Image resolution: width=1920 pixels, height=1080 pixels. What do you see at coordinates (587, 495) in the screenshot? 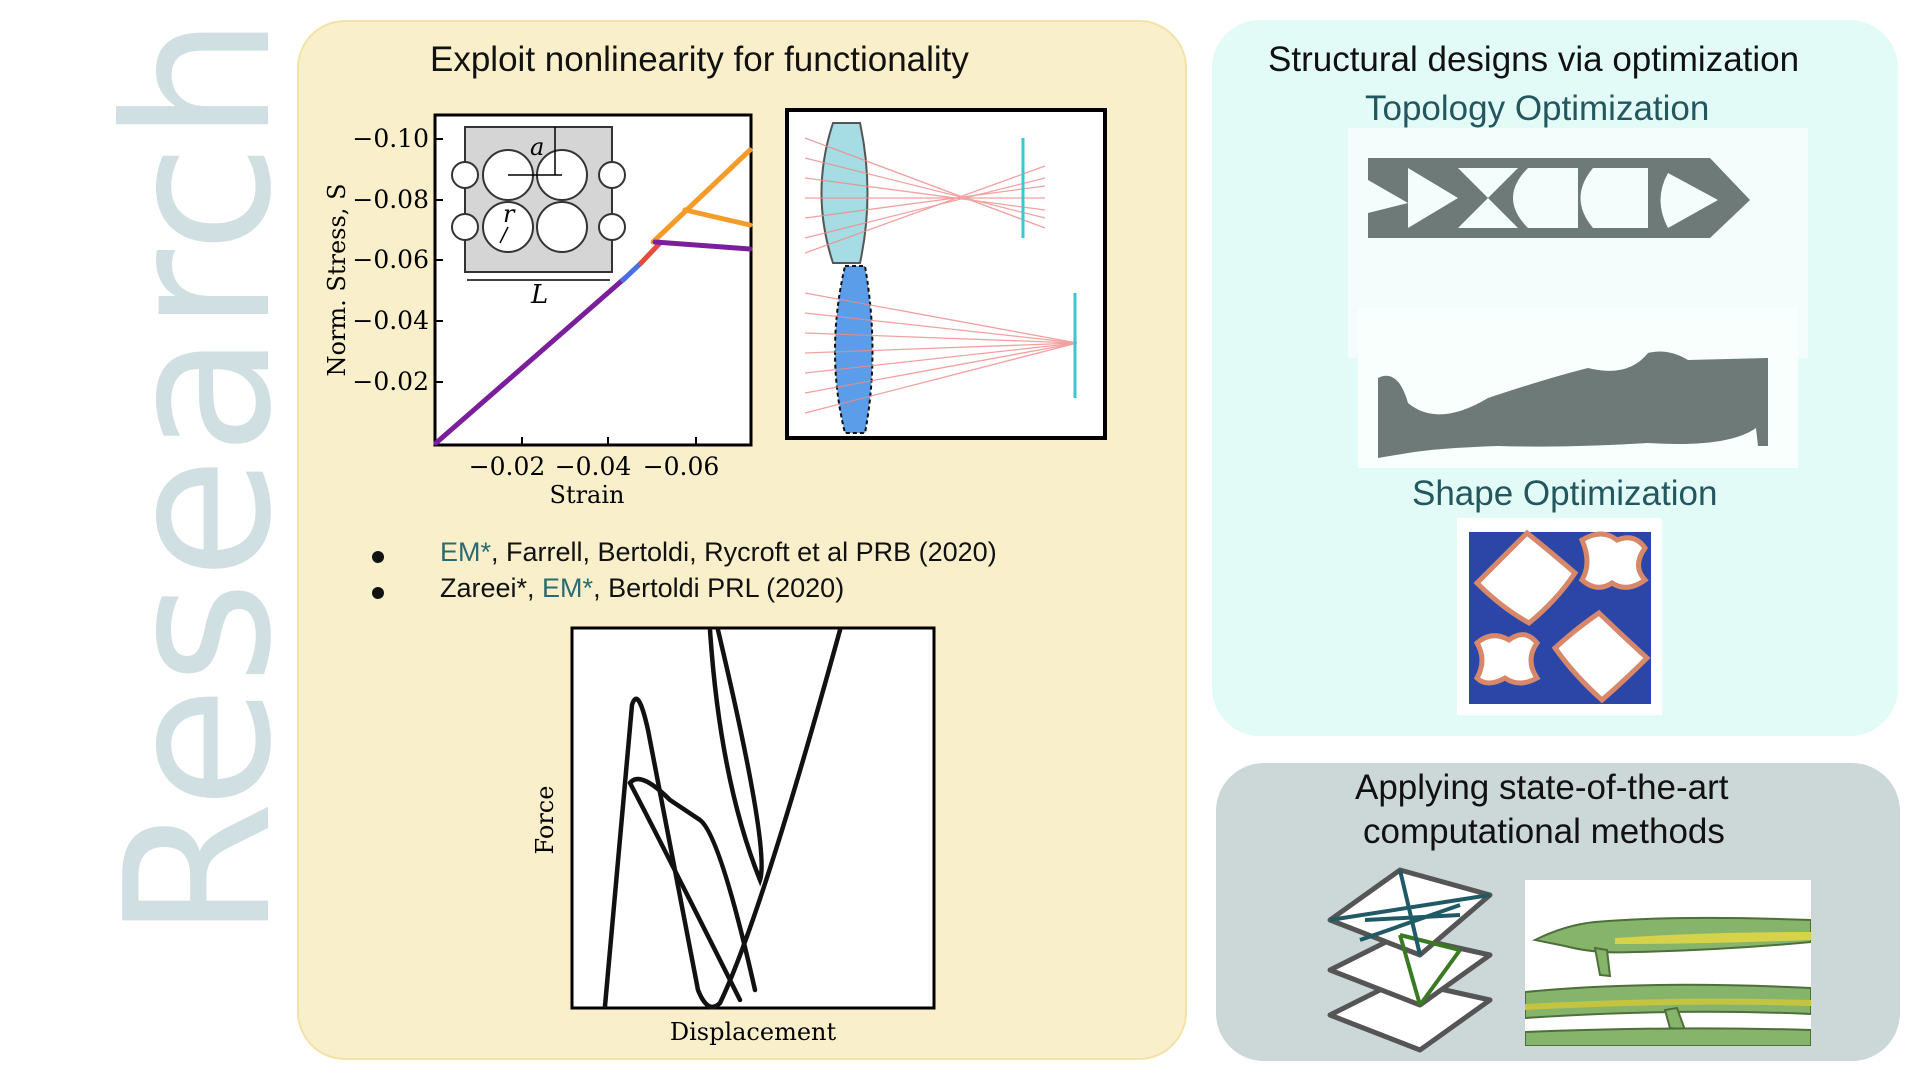
I see `stress-plot-xlabel: Strain` at bounding box center [587, 495].